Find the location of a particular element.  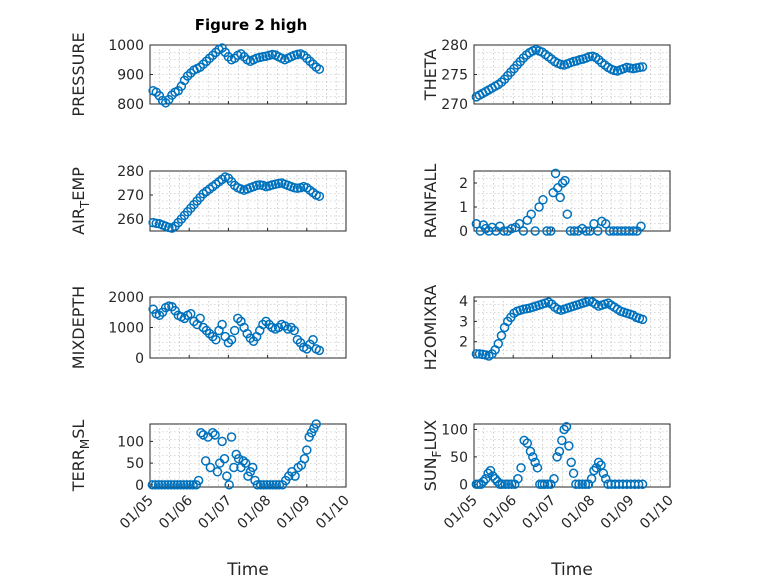

y-tick-label: 0 is located at coordinates (463, 485).